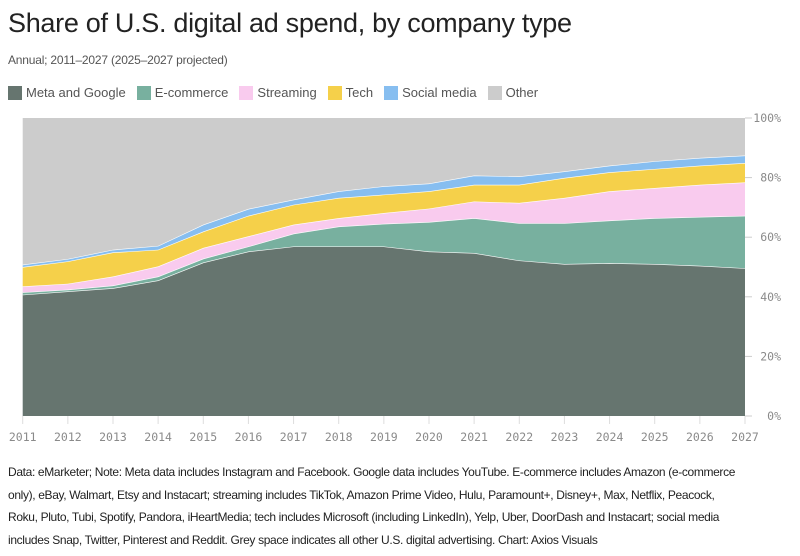  What do you see at coordinates (113, 437) in the screenshot?
I see `x-tick-label: 2013` at bounding box center [113, 437].